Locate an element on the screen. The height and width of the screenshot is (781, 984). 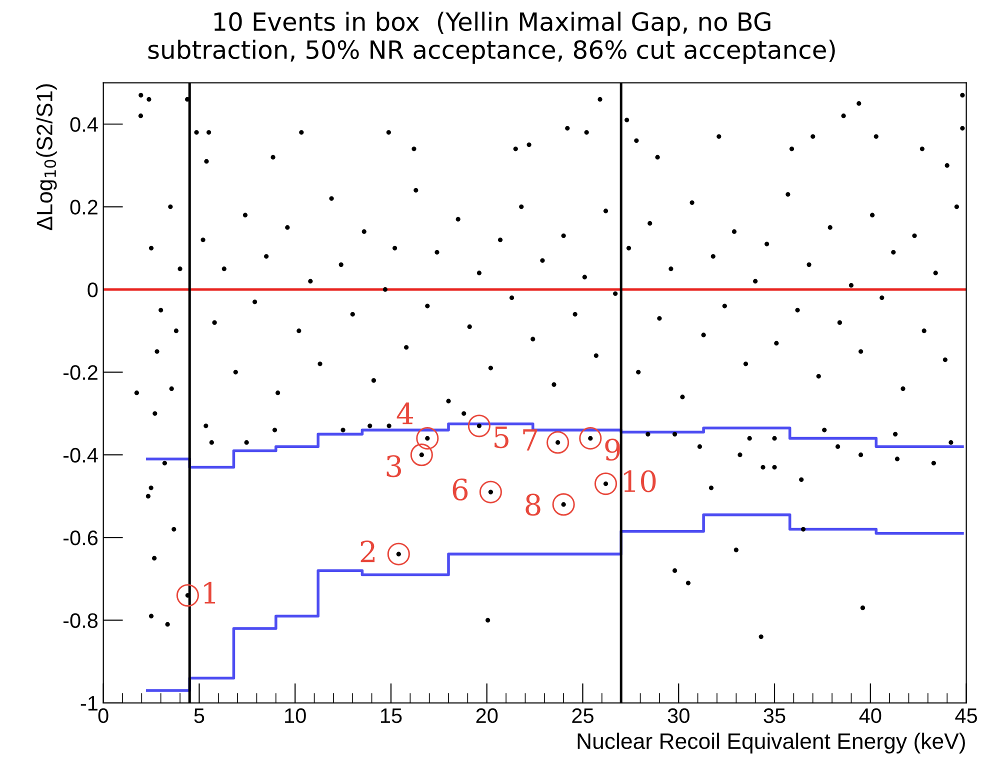
x-tick-label: 0 is located at coordinates (103, 716).